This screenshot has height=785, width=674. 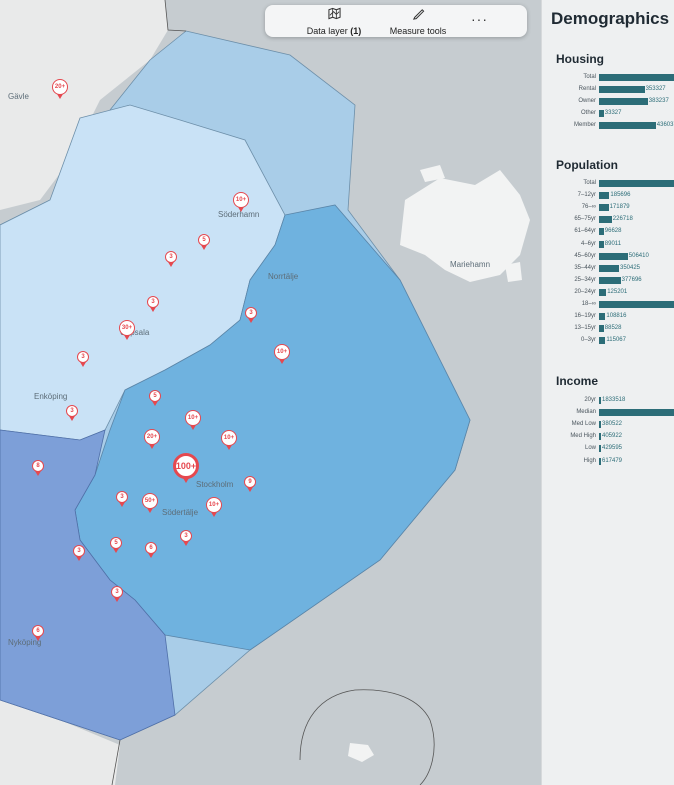 What do you see at coordinates (612, 436) in the screenshot?
I see `stat-value: 405922` at bounding box center [612, 436].